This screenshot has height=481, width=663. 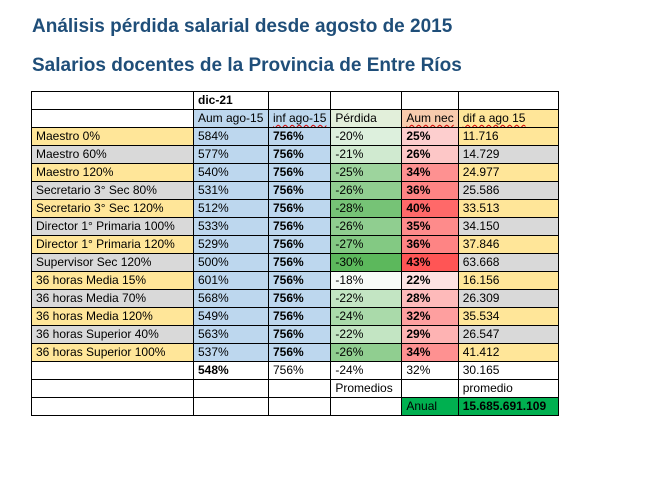 What do you see at coordinates (112, 190) in the screenshot?
I see `row-name: Secretario 3° Sec 80%` at bounding box center [112, 190].